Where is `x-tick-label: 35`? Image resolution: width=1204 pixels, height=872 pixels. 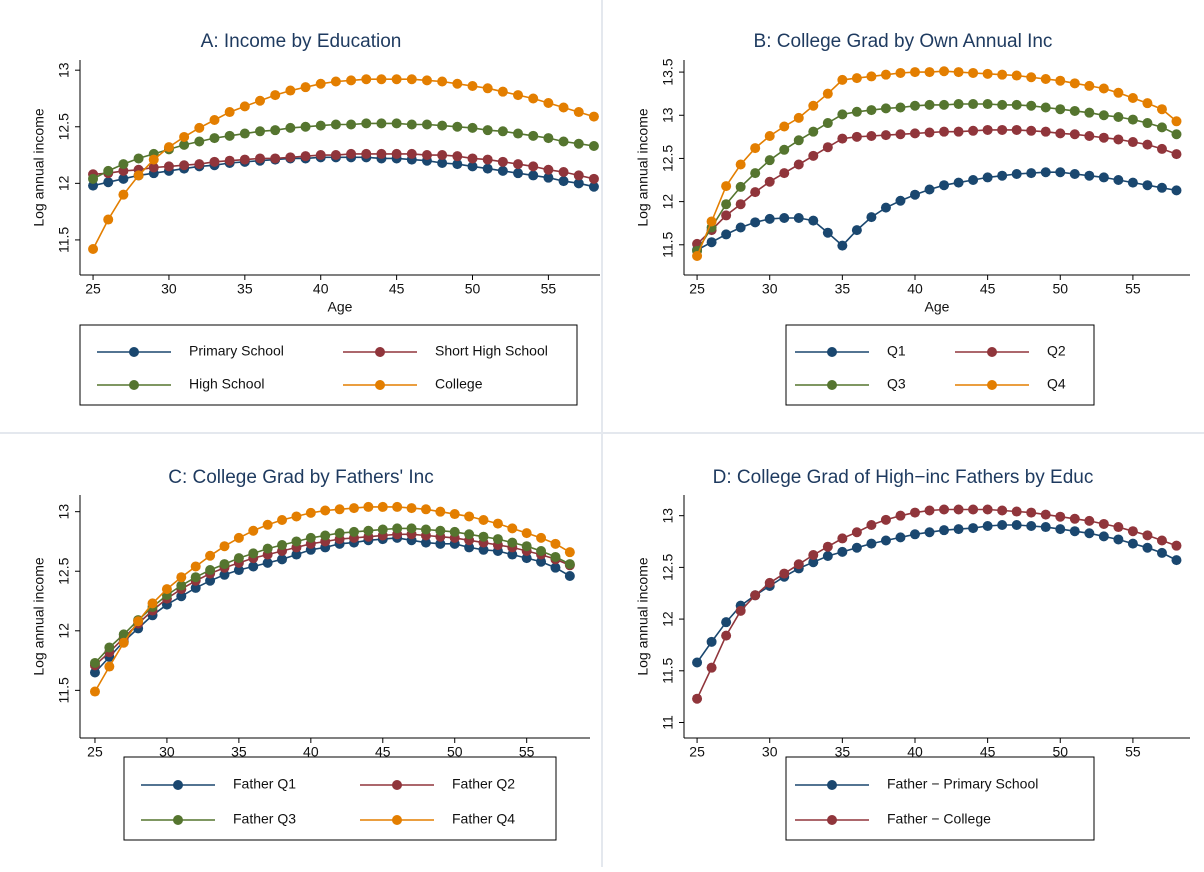 x-tick-label: 35 is located at coordinates (843, 752).